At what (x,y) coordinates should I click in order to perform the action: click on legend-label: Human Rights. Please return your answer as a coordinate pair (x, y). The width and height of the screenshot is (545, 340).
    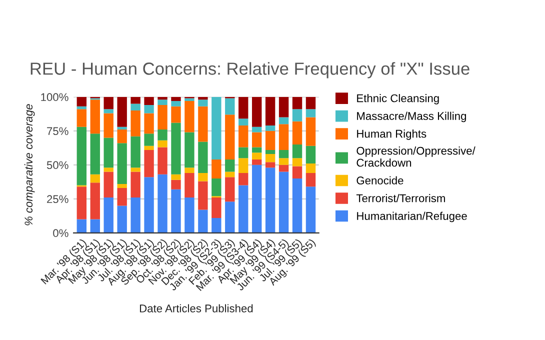
    Looking at the image, I should click on (391, 135).